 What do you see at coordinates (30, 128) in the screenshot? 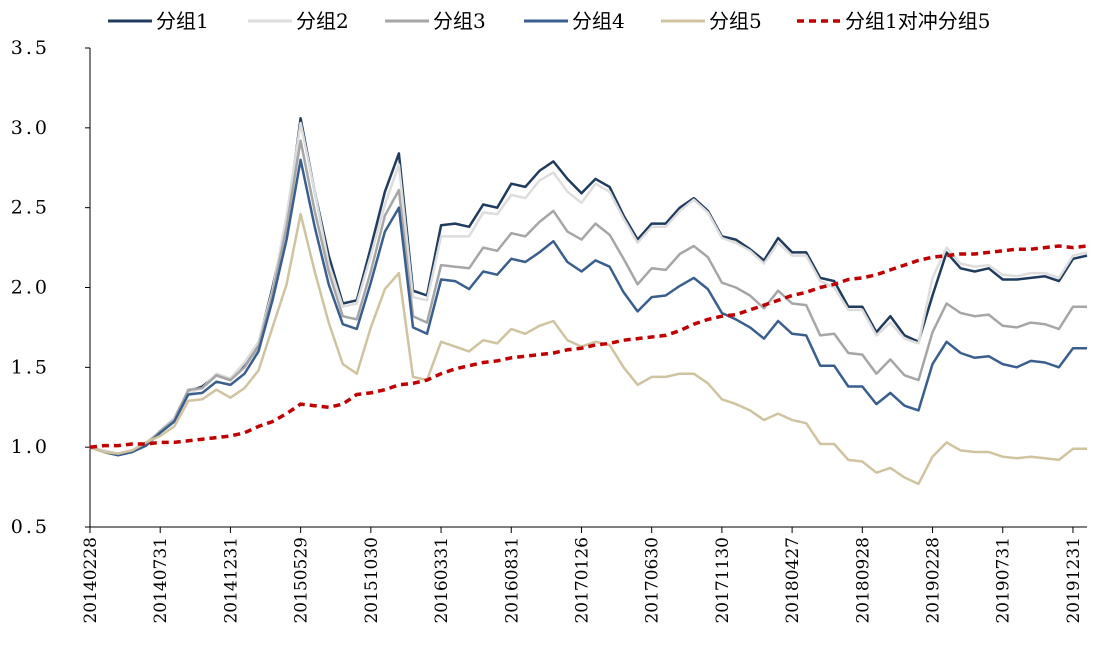
I see `y-tick-label: 3.0` at bounding box center [30, 128].